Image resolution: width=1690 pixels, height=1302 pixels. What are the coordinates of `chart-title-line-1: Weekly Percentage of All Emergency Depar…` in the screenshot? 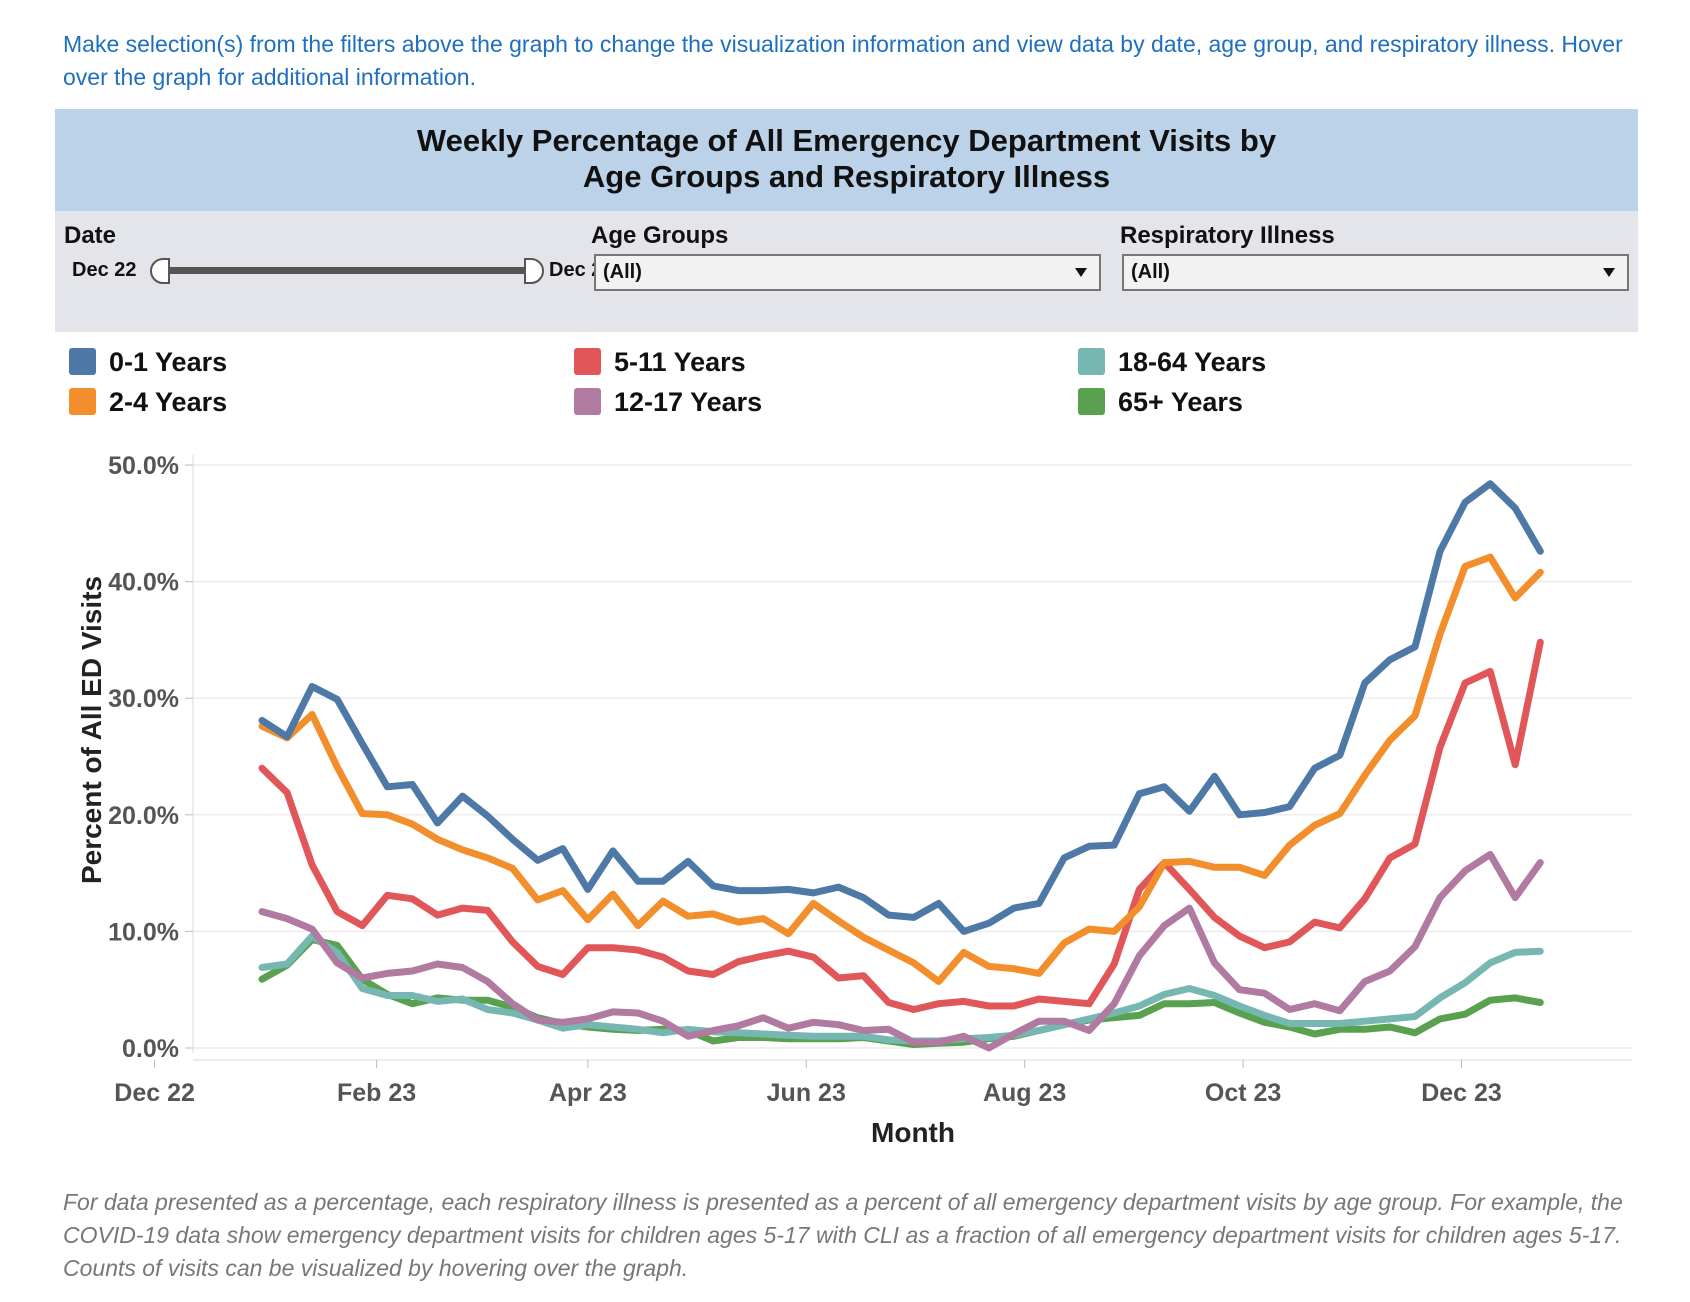 It's located at (846, 140).